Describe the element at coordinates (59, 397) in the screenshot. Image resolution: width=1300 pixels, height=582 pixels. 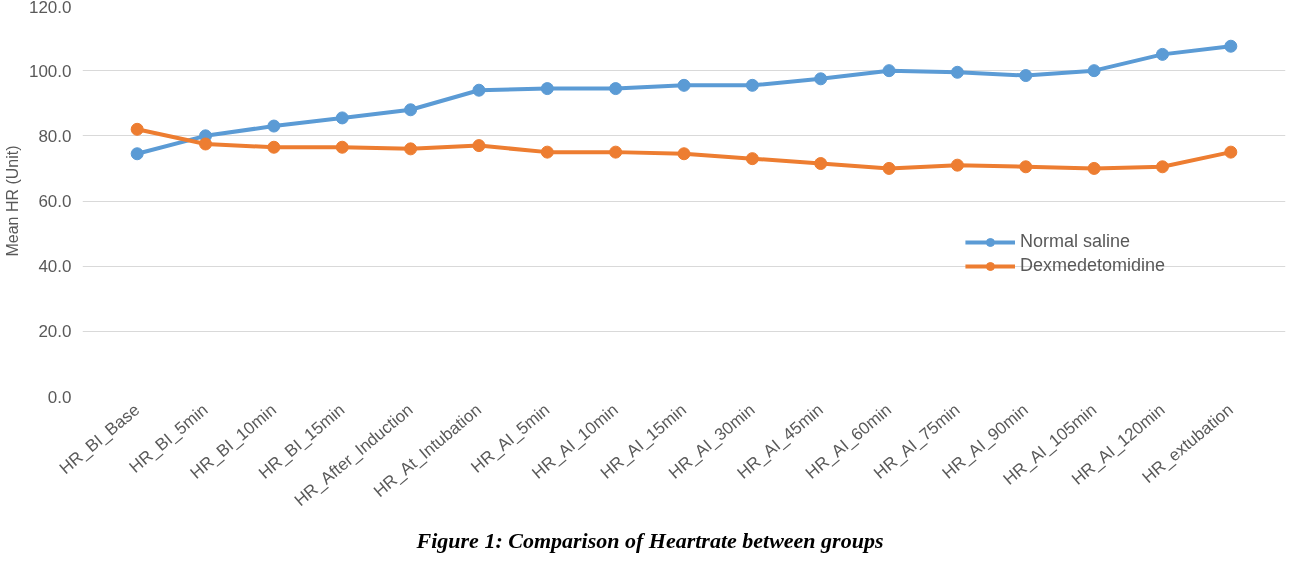
I see `y-tick-label: 0.0` at that location.